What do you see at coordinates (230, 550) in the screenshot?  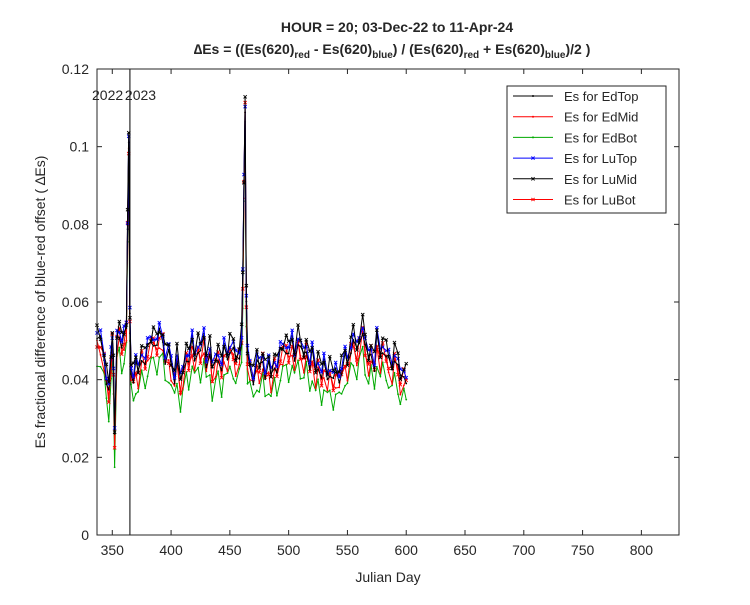 I see `x-tick-label: 450` at bounding box center [230, 550].